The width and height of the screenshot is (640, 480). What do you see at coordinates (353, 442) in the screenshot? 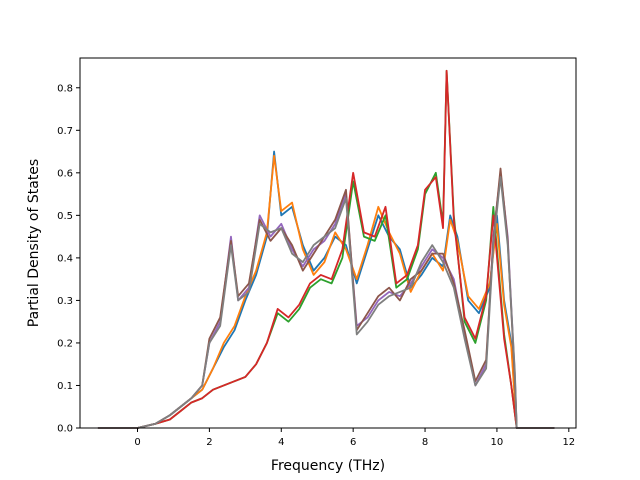
I see `x-tick-label: 6` at bounding box center [353, 442].